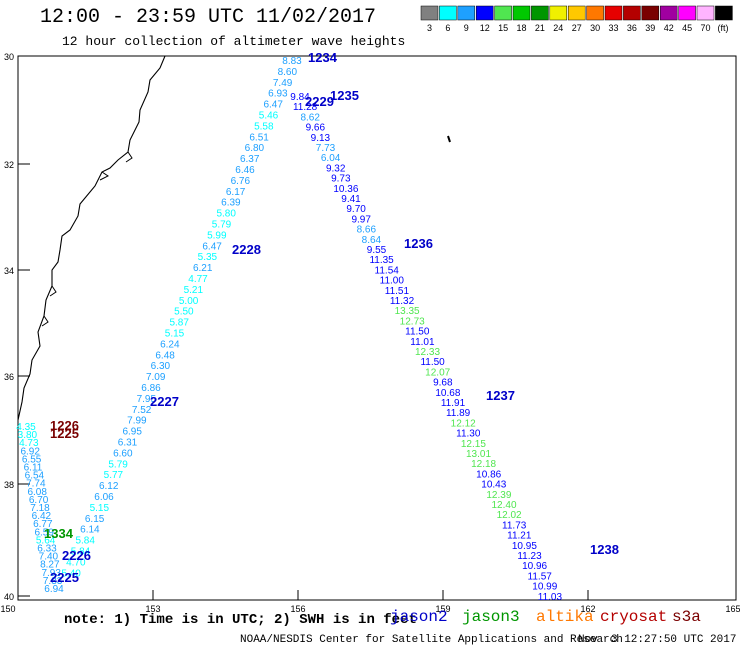 This screenshot has height=650, width=740. What do you see at coordinates (33, 468) in the screenshot?
I see `track-c-value: 6.11` at bounding box center [33, 468].